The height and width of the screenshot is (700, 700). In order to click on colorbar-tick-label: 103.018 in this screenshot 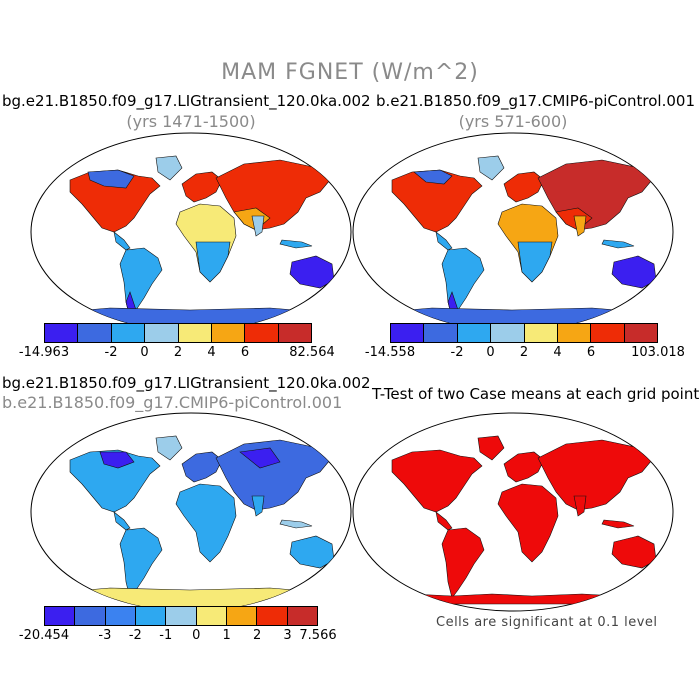, I will do `click(658, 352)`.